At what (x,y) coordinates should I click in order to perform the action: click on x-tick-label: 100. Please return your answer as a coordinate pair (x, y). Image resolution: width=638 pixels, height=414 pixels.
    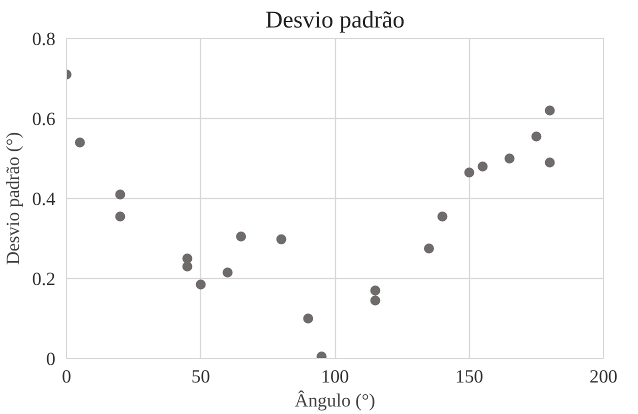
    Looking at the image, I should click on (335, 377).